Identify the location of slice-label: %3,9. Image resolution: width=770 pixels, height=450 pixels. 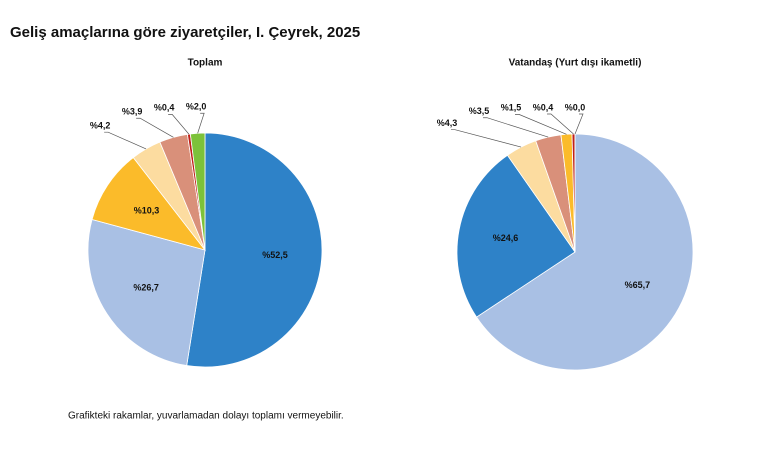
(132, 112).